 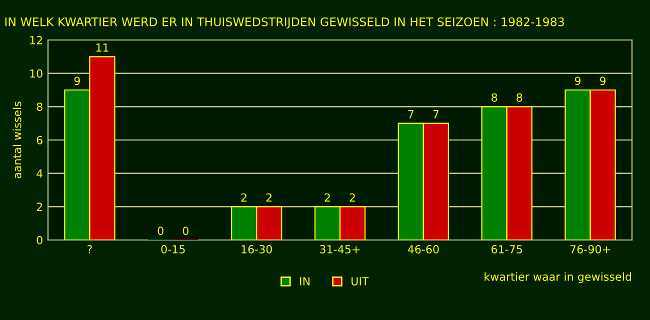 What do you see at coordinates (284, 22) in the screenshot?
I see `chart-title: IN WELK KWARTIER WERD ER IN THUISWEDSTRIJDEN GEWISSELD IN HET SEIZOEN : 1982-1983` at bounding box center [284, 22].